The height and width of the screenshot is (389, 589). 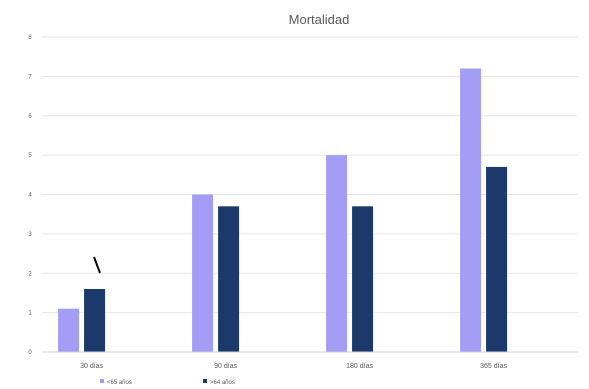 I want to click on y-tick-label: 1, so click(x=30, y=314).